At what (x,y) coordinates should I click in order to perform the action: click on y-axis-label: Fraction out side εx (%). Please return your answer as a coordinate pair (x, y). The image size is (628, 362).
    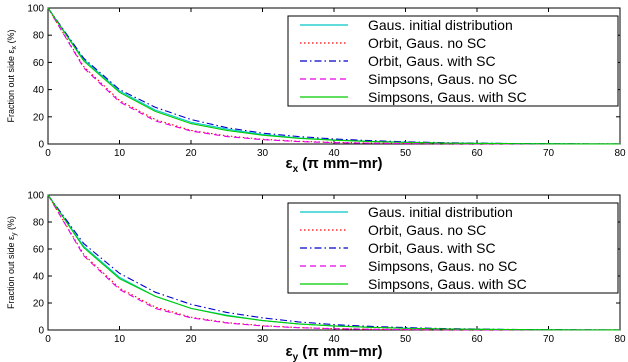
    Looking at the image, I should click on (12, 75).